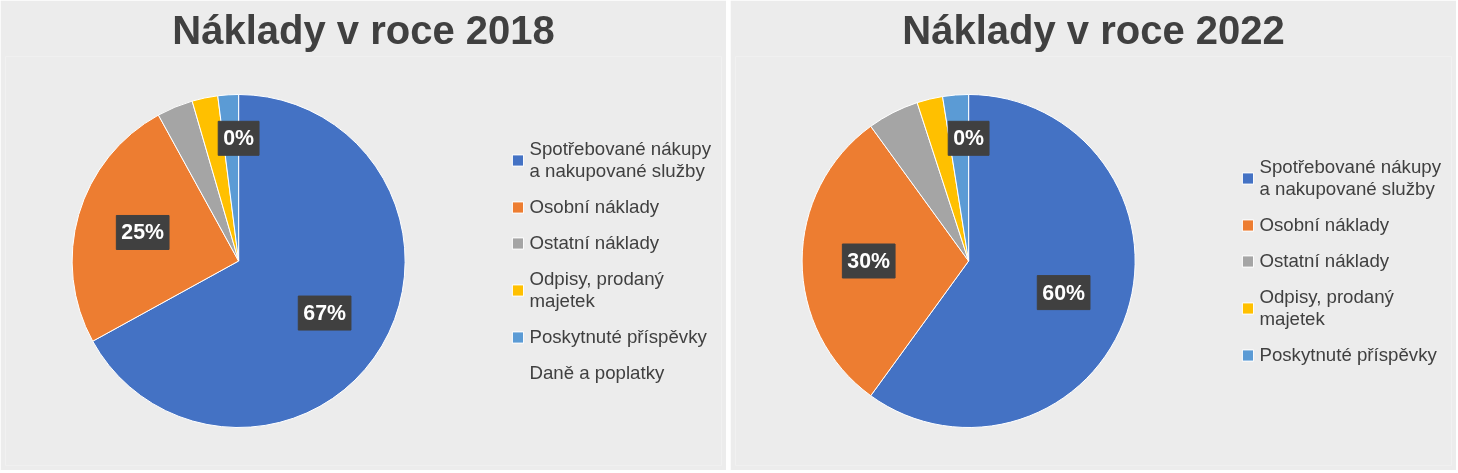  I want to click on data-label: 30%, so click(869, 261).